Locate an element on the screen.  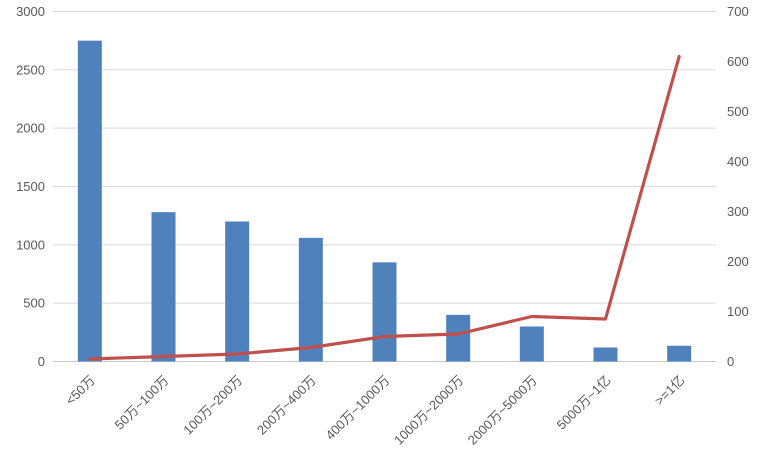
left-axis-tick-label: 500 is located at coordinates (34, 303).